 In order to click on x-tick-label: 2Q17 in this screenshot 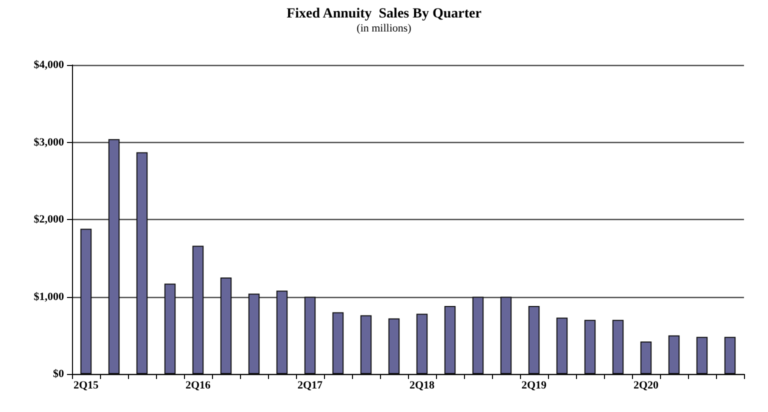, I will do `click(310, 386)`.